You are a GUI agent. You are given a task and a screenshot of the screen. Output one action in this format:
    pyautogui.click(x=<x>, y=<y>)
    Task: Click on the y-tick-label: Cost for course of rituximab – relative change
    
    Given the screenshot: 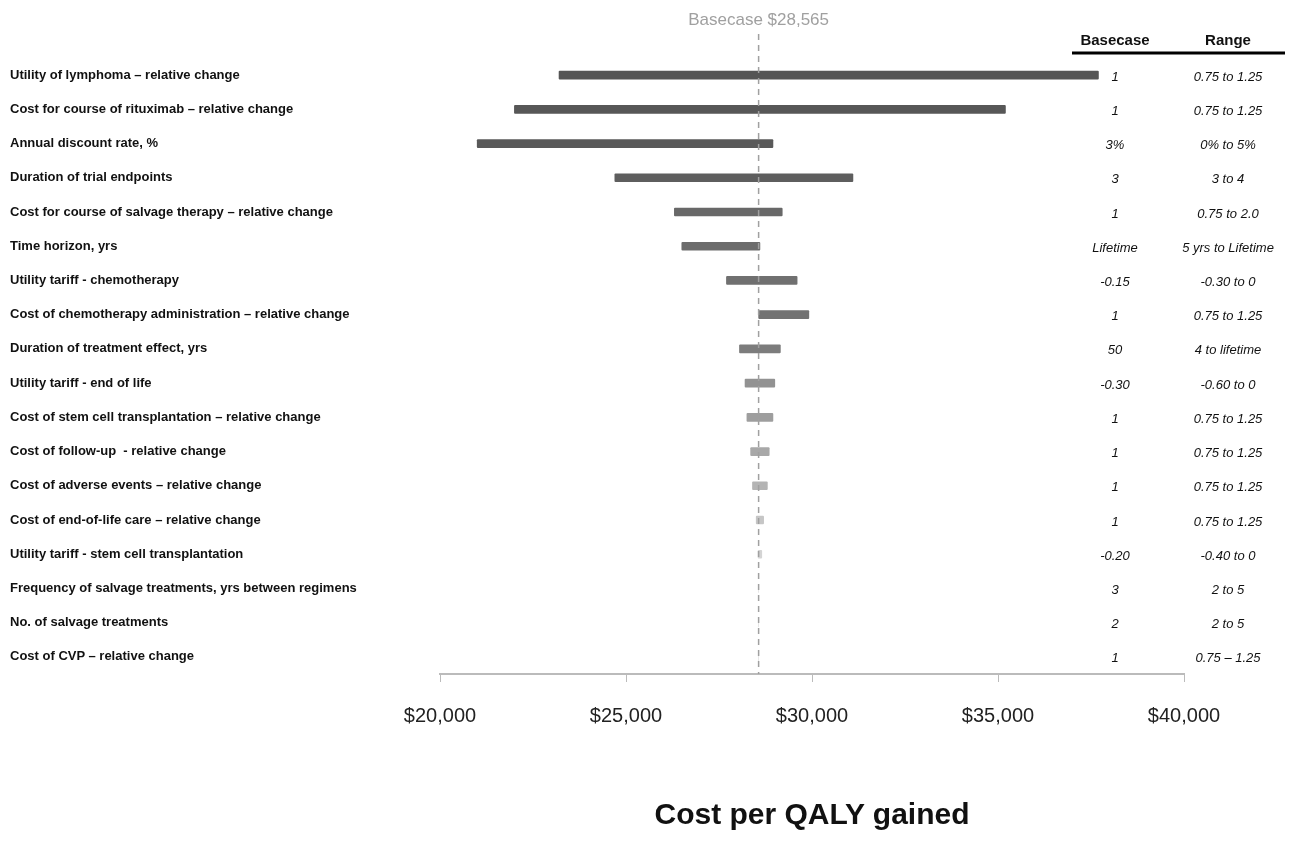 What is the action you would take?
    pyautogui.click(x=152, y=108)
    